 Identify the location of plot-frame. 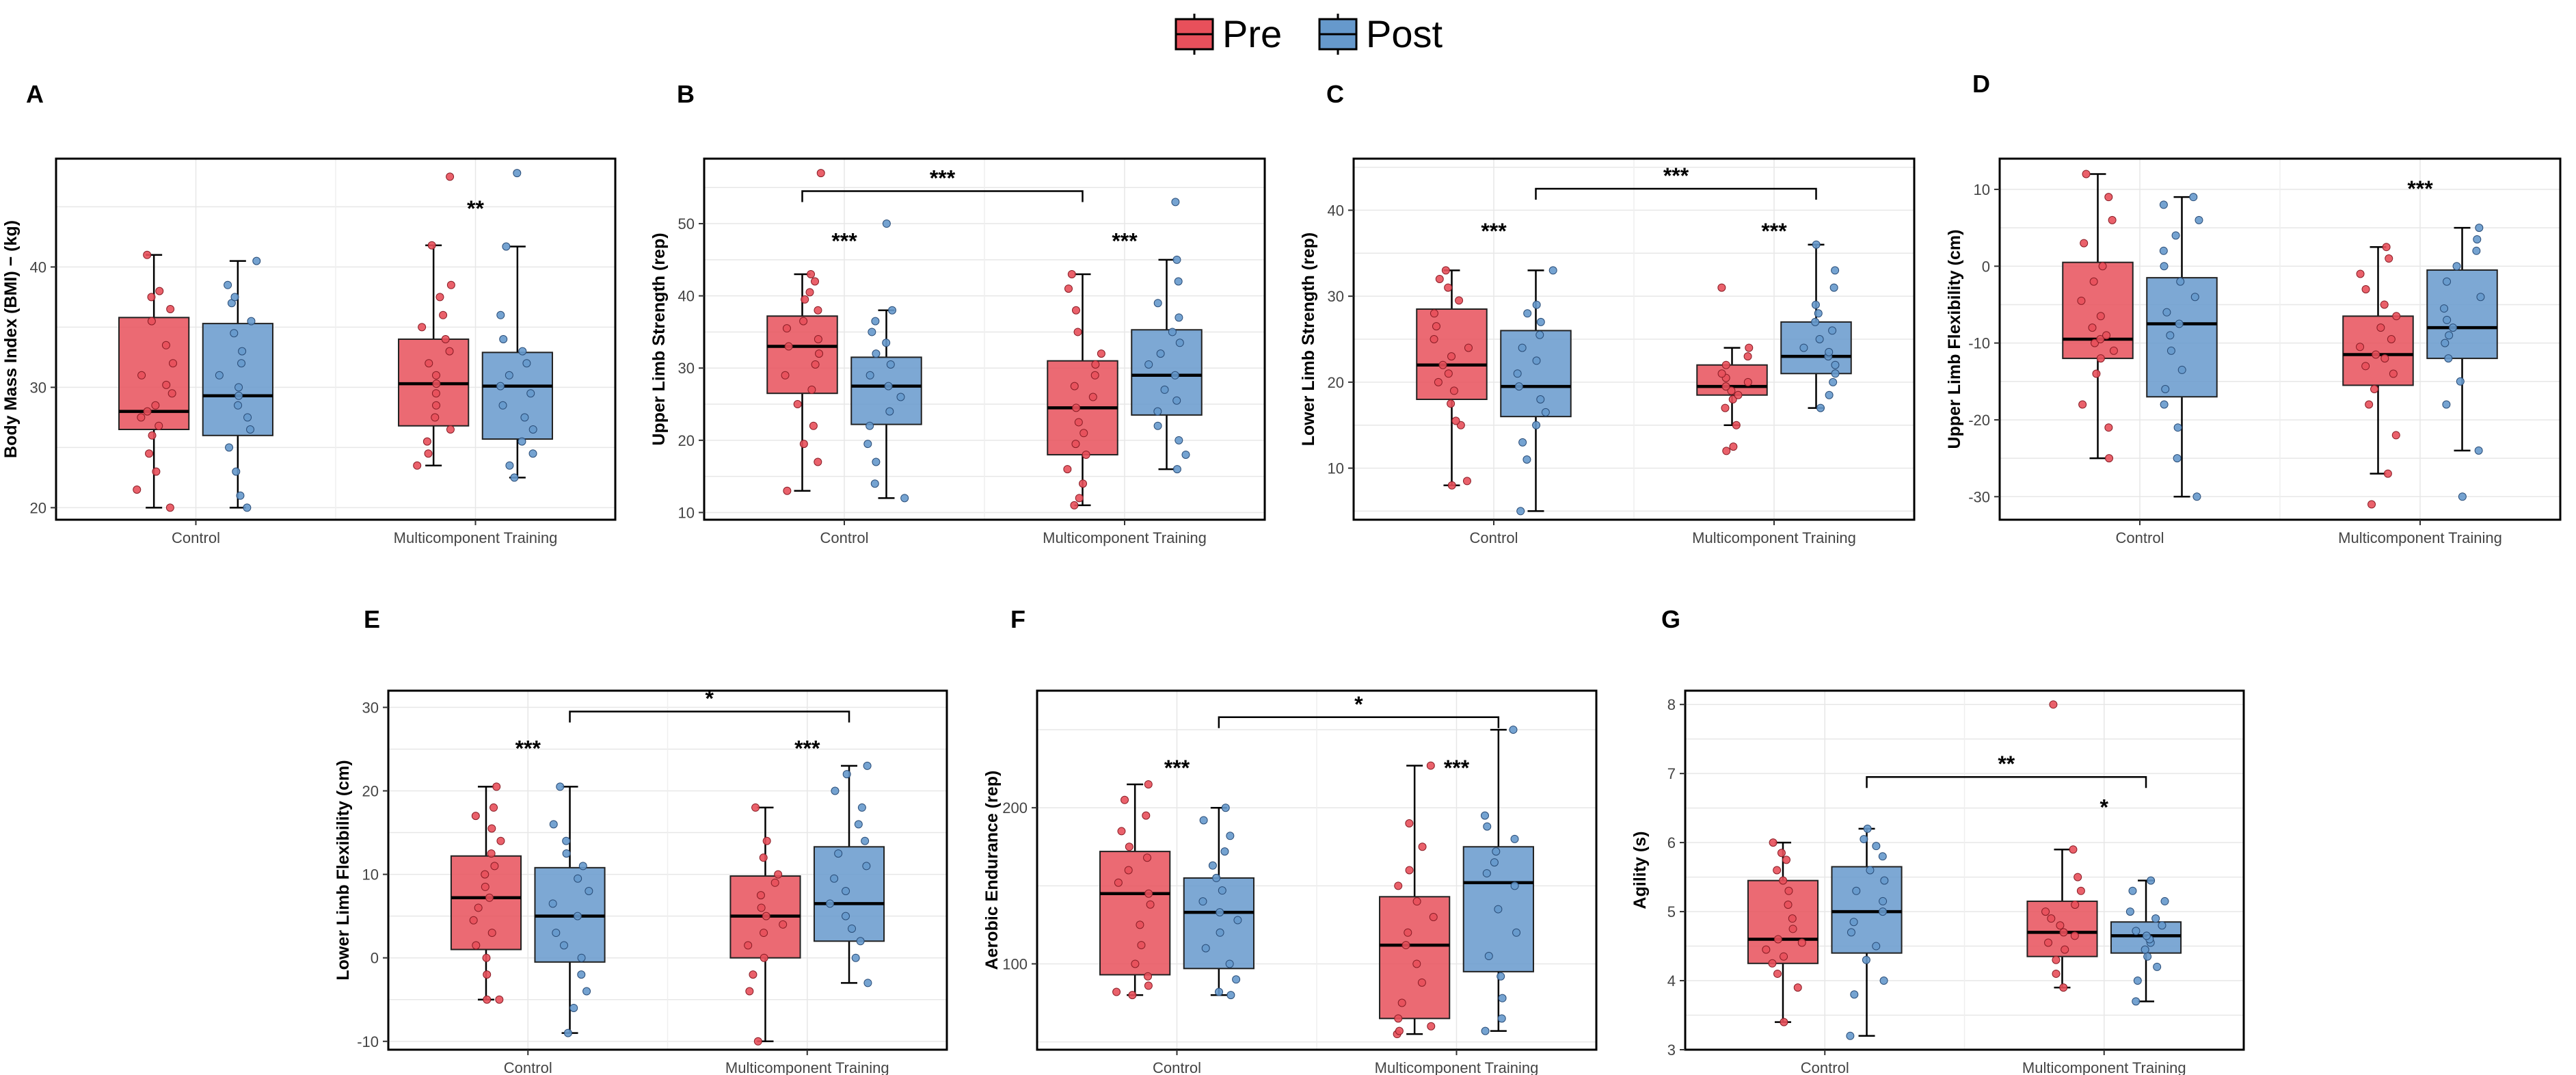
(1634, 339).